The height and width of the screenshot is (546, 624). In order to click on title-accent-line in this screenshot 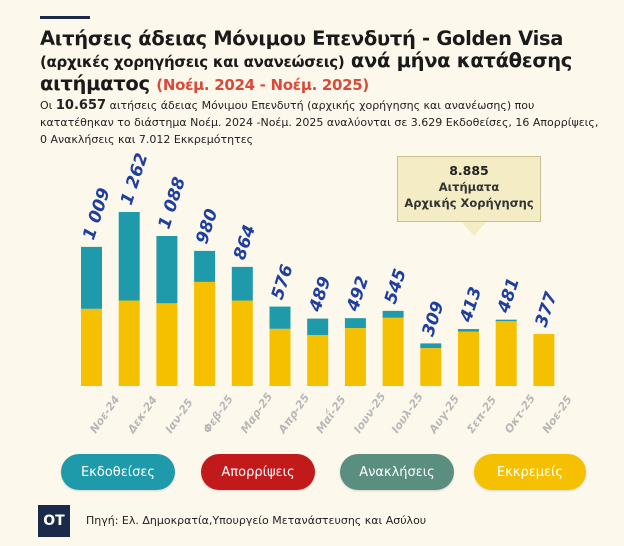, I will do `click(65, 17)`.